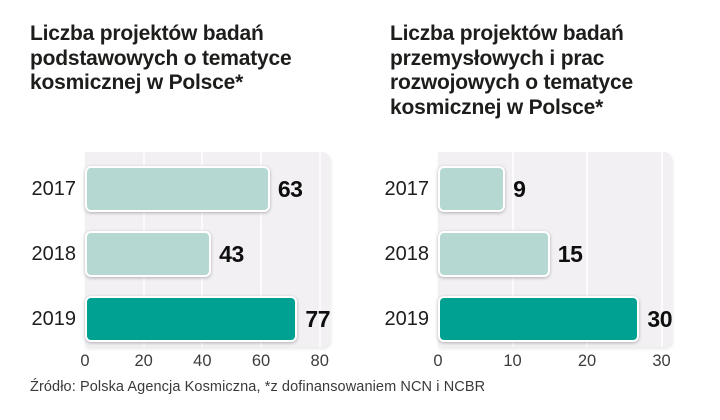  I want to click on value-label-2019: 77, so click(317, 318).